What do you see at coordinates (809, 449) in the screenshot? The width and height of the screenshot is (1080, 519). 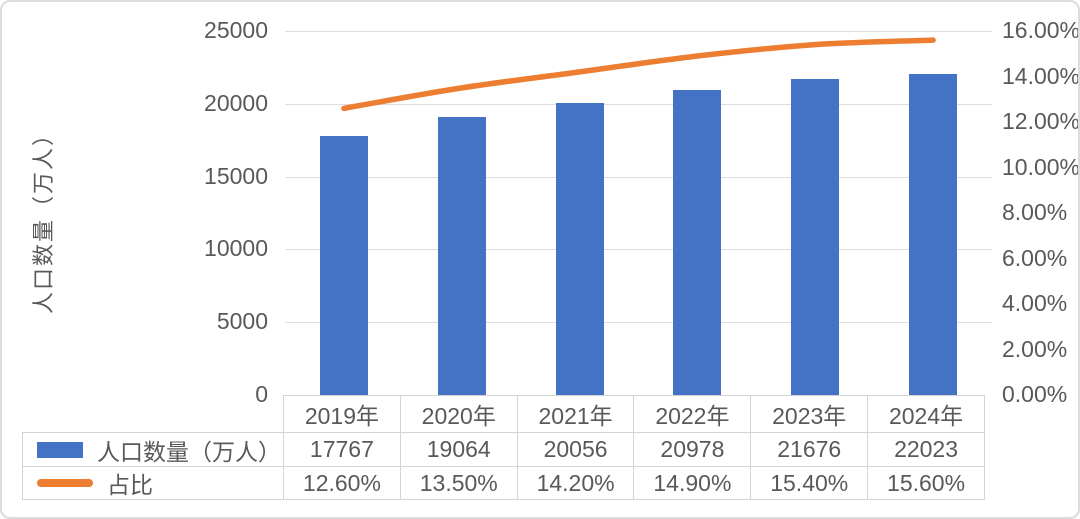 I see `table-cell-population: 21676` at bounding box center [809, 449].